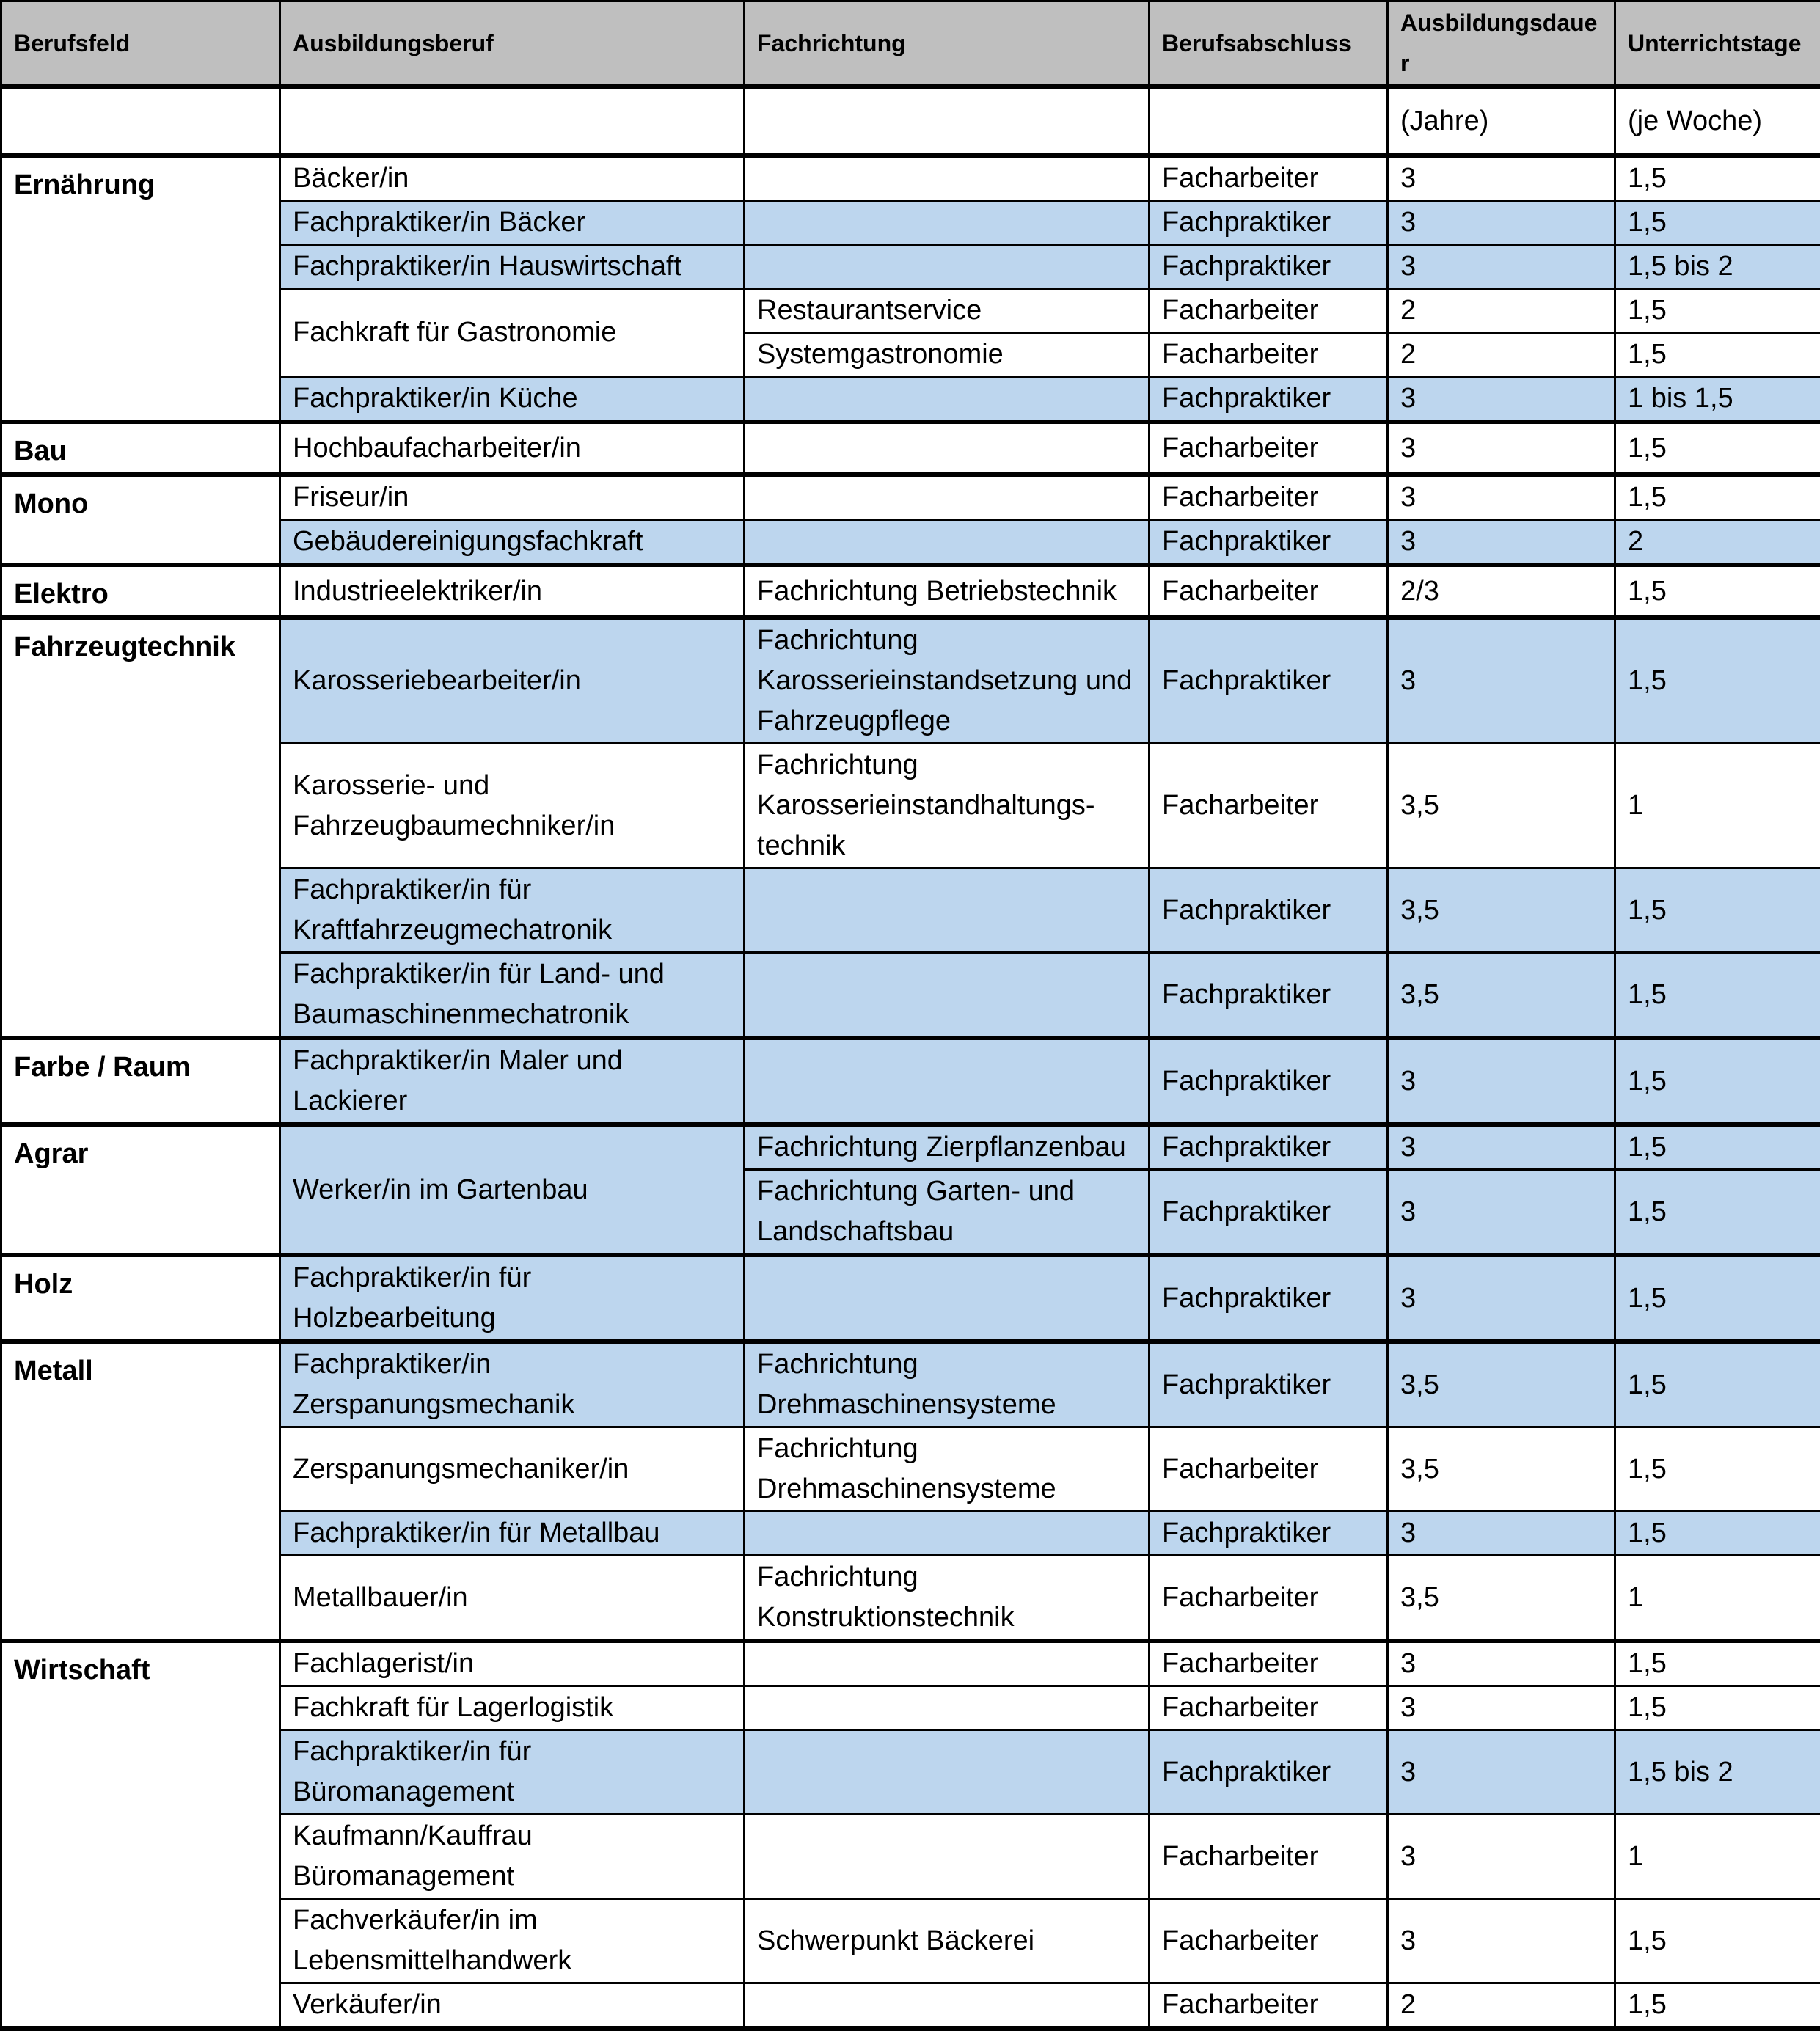 The height and width of the screenshot is (2031, 1820). Describe the element at coordinates (1718, 400) in the screenshot. I see `unterrichtstage-cell: 1 bis 1,5` at that location.